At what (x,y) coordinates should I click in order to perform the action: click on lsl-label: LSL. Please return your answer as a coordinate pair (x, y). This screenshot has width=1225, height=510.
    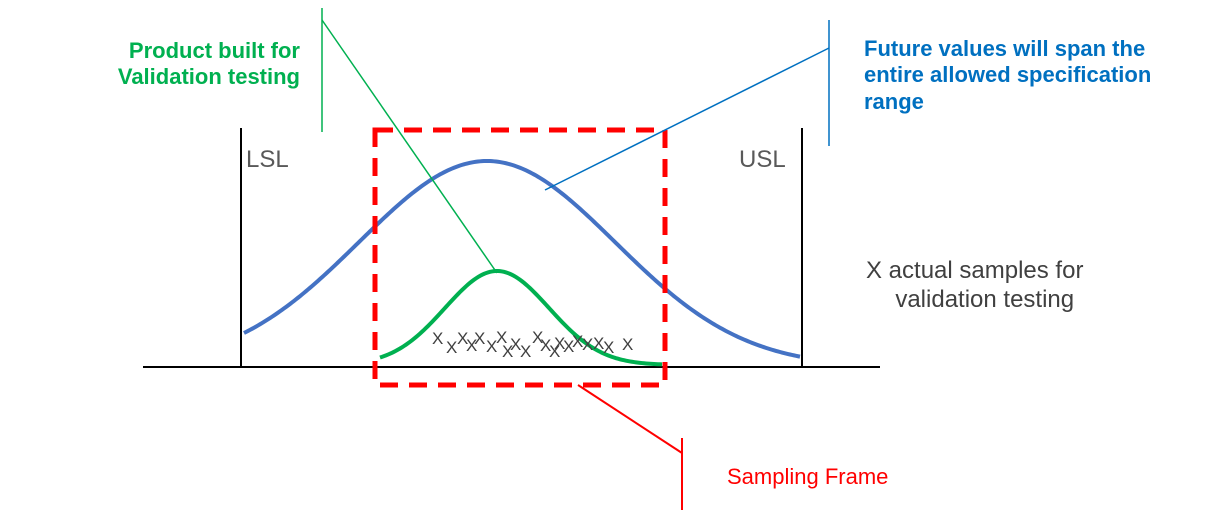
    Looking at the image, I should click on (267, 159).